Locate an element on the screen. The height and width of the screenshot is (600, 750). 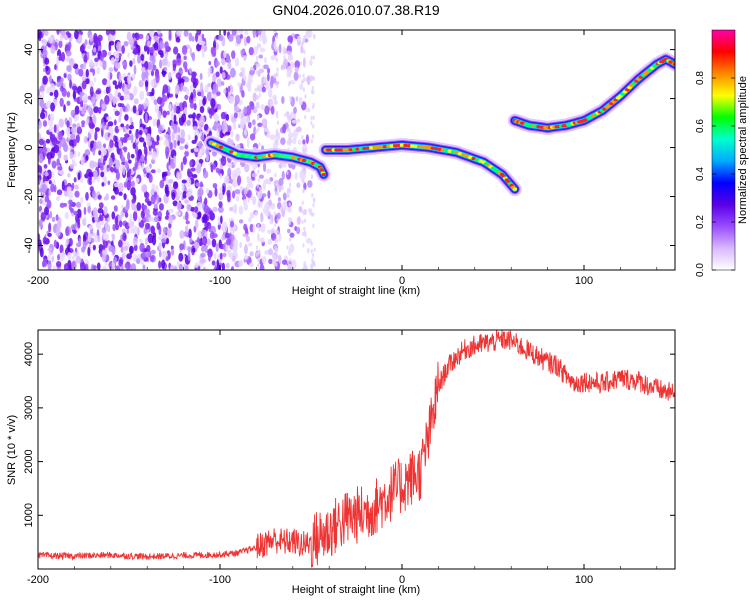
y-tick-label: 3000 is located at coordinates (29, 408).